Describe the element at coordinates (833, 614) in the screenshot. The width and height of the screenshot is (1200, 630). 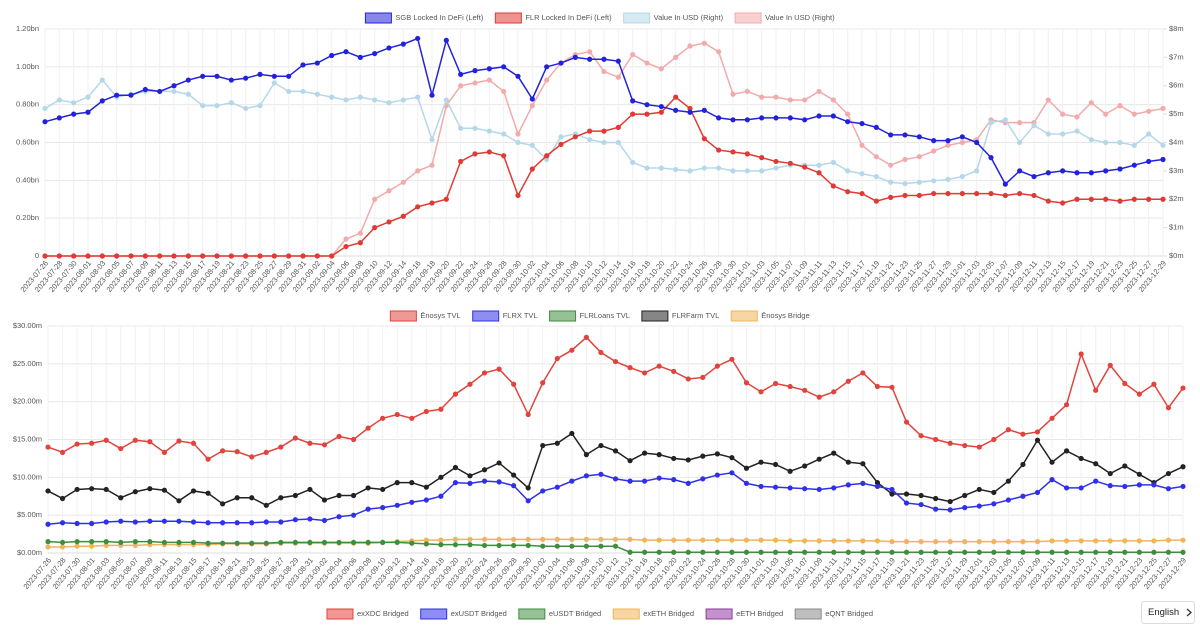
I see `legend-item: eQNT Bridged` at that location.